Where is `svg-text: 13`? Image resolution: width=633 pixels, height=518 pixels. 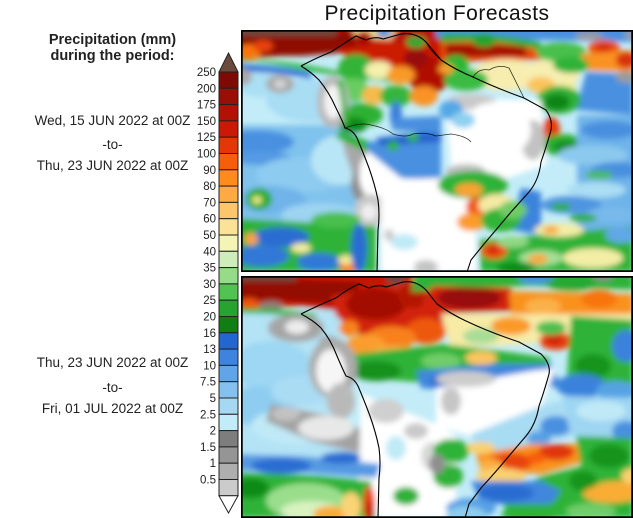
svg-text: 13 is located at coordinates (209, 350).